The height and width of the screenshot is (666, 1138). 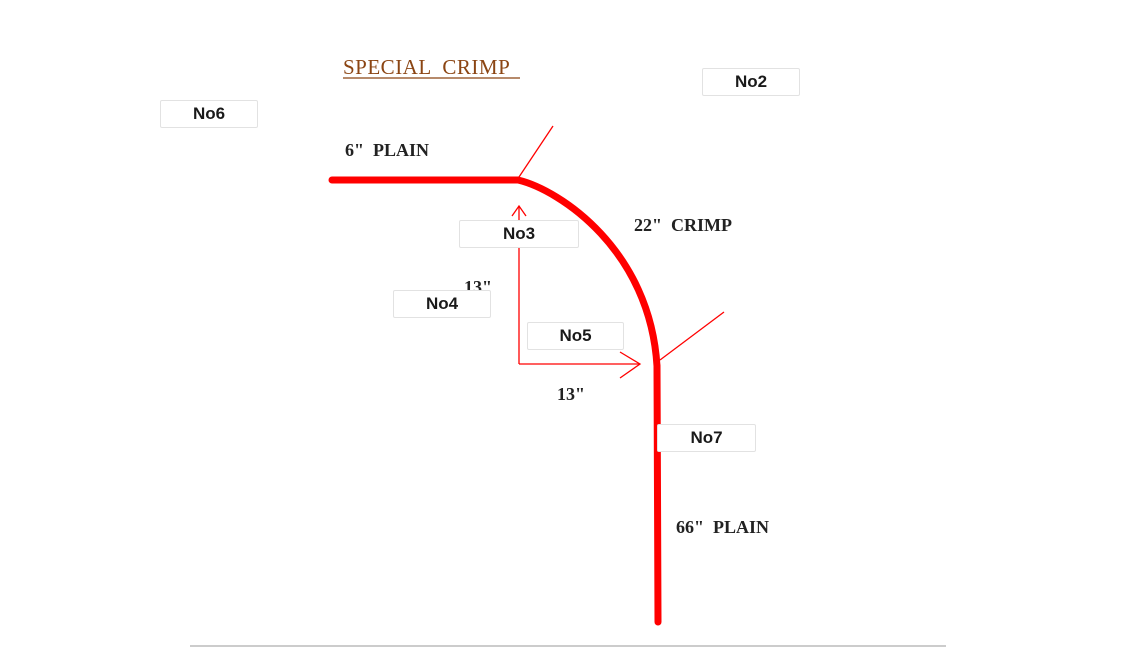 What do you see at coordinates (657, 494) in the screenshot?
I see `pipe-vertical-segment` at bounding box center [657, 494].